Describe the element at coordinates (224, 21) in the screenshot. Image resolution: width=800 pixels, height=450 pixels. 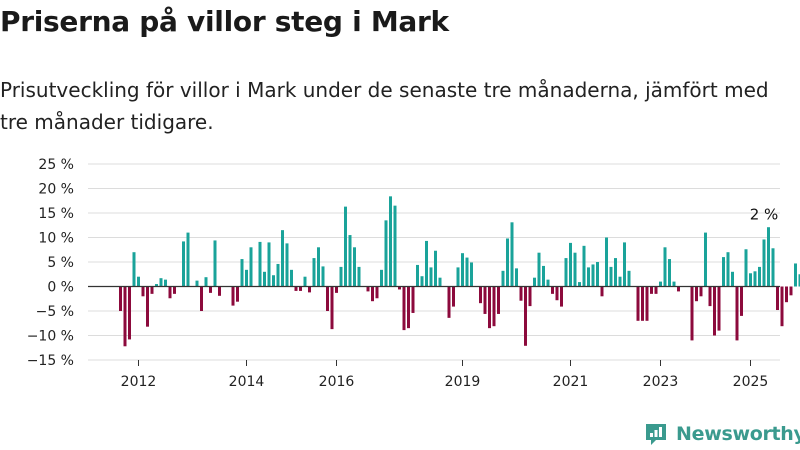
I see `chart-title: Priserna på villor steg i Mark` at that location.